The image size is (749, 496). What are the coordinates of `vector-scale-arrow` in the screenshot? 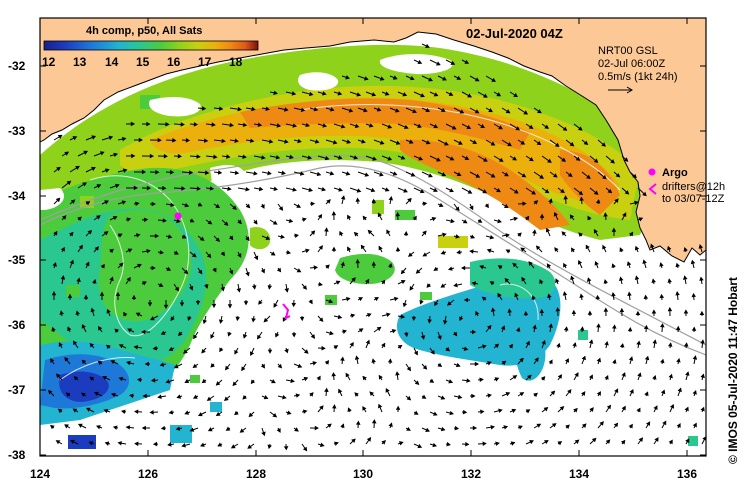 It's located at (620, 90).